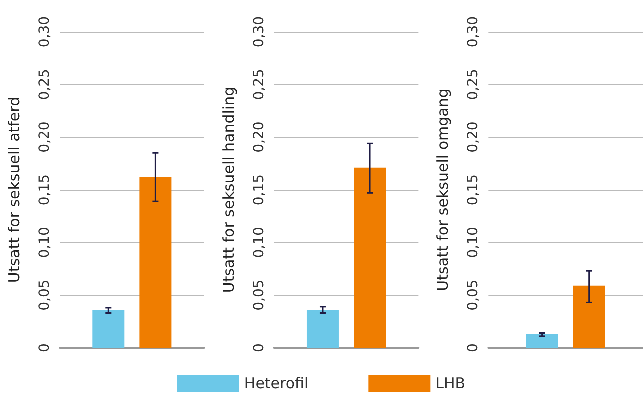 This screenshot has width=643, height=405. What do you see at coordinates (451, 383) in the screenshot?
I see `legend-label: LHB` at bounding box center [451, 383].